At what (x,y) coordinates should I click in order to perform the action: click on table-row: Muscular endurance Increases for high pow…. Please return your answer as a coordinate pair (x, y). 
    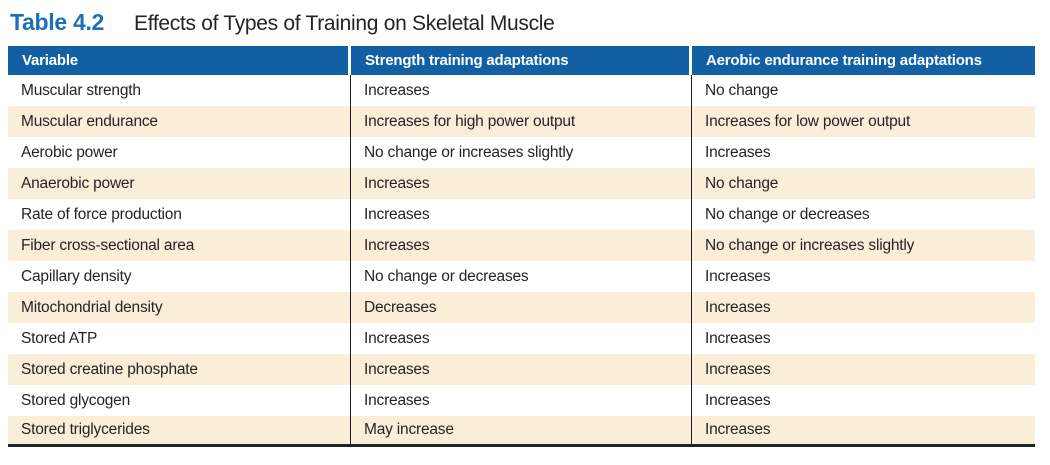
    Looking at the image, I should click on (521, 121).